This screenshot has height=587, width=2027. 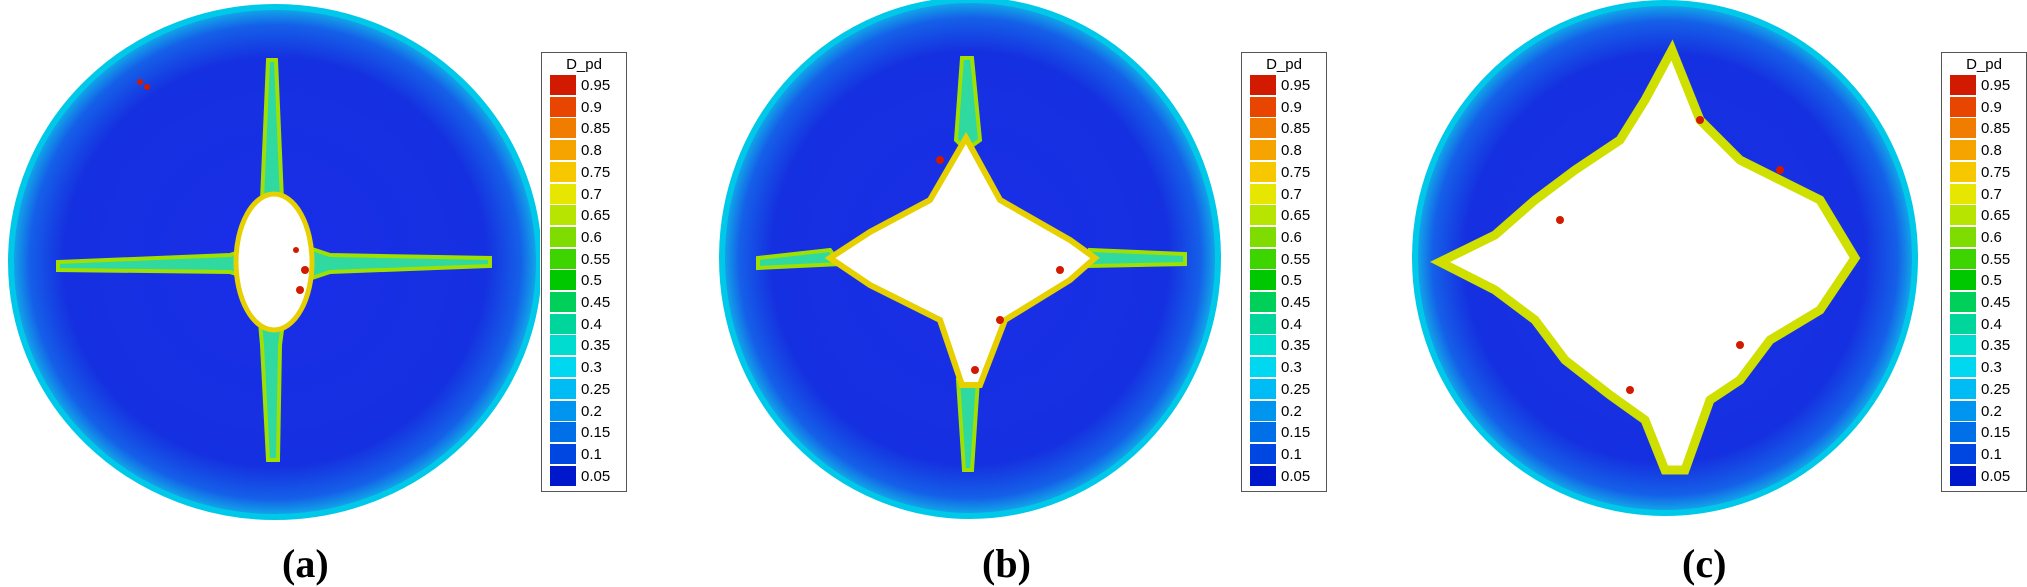 I want to click on legend-entry: 0.2, so click(x=1987, y=410).